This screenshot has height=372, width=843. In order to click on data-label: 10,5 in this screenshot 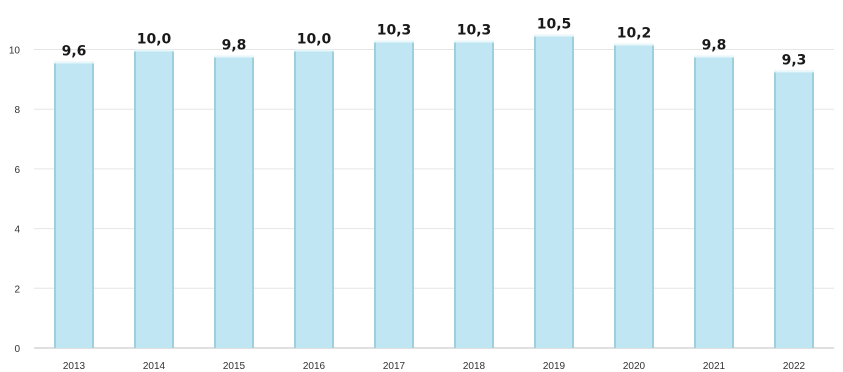, I will do `click(554, 25)`.